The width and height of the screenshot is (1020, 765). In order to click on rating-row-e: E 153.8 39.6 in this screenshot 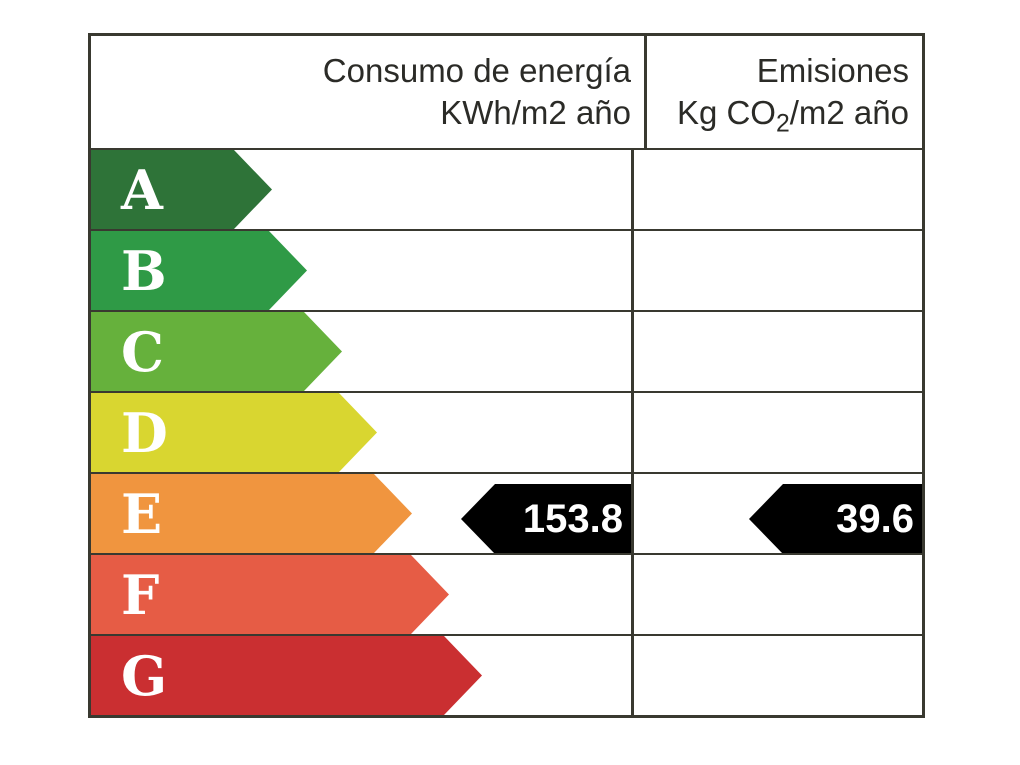, I will do `click(506, 513)`.